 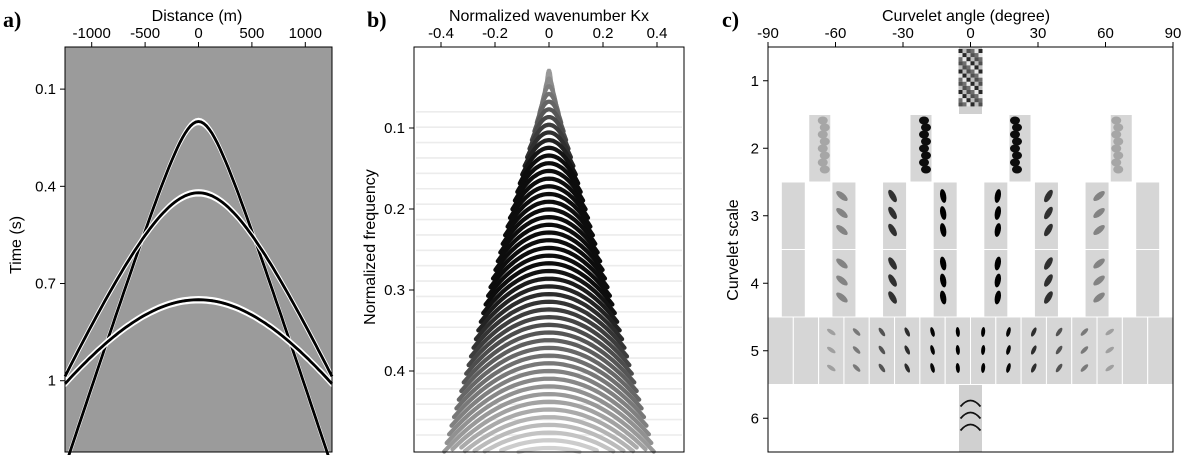 What do you see at coordinates (603, 33) in the screenshot?
I see `panel-b-x-tick-label: 0.2` at bounding box center [603, 33].